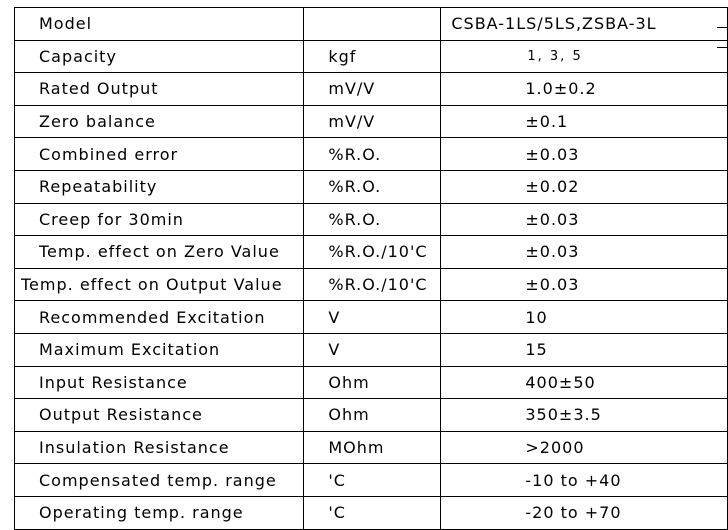  What do you see at coordinates (159, 284) in the screenshot?
I see `param-cell: Temp. effect on Output Value` at bounding box center [159, 284].